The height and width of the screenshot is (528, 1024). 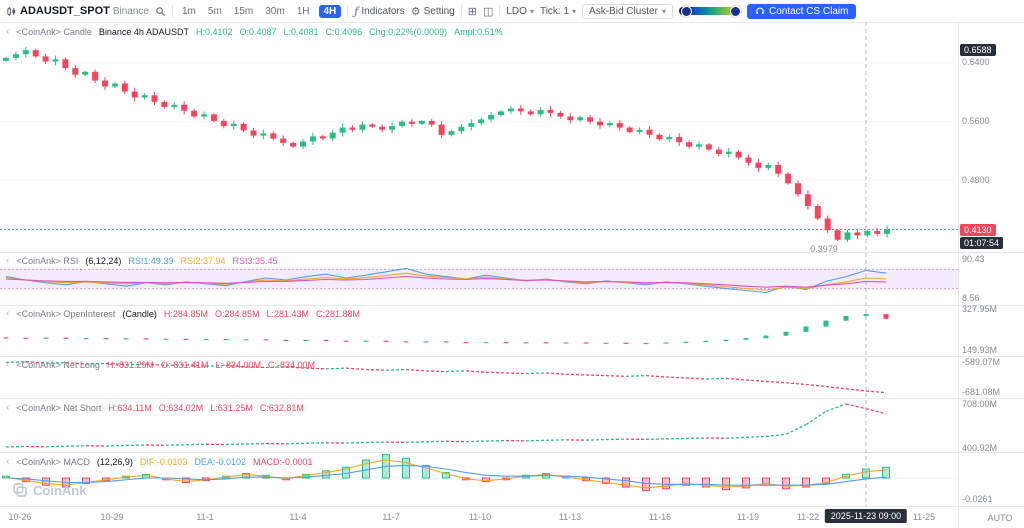 I want to click on low-price-label: 0.3979, so click(x=824, y=249).